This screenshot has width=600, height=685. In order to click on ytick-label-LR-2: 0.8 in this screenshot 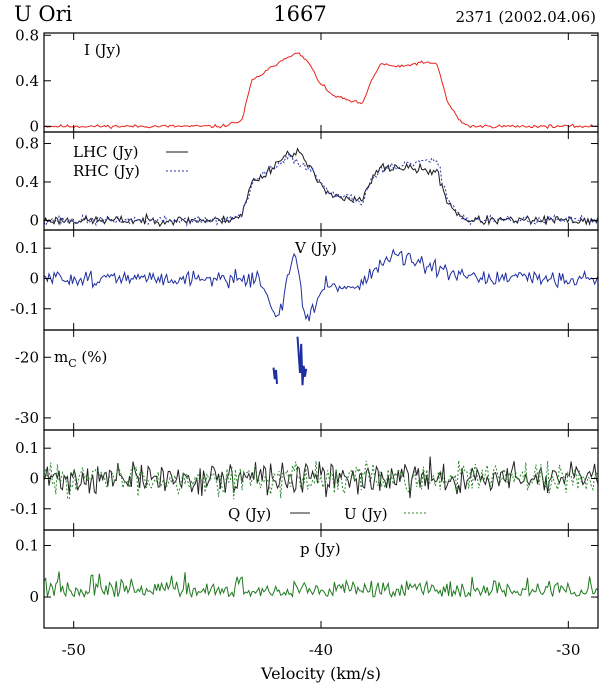, I will do `click(27, 144)`.